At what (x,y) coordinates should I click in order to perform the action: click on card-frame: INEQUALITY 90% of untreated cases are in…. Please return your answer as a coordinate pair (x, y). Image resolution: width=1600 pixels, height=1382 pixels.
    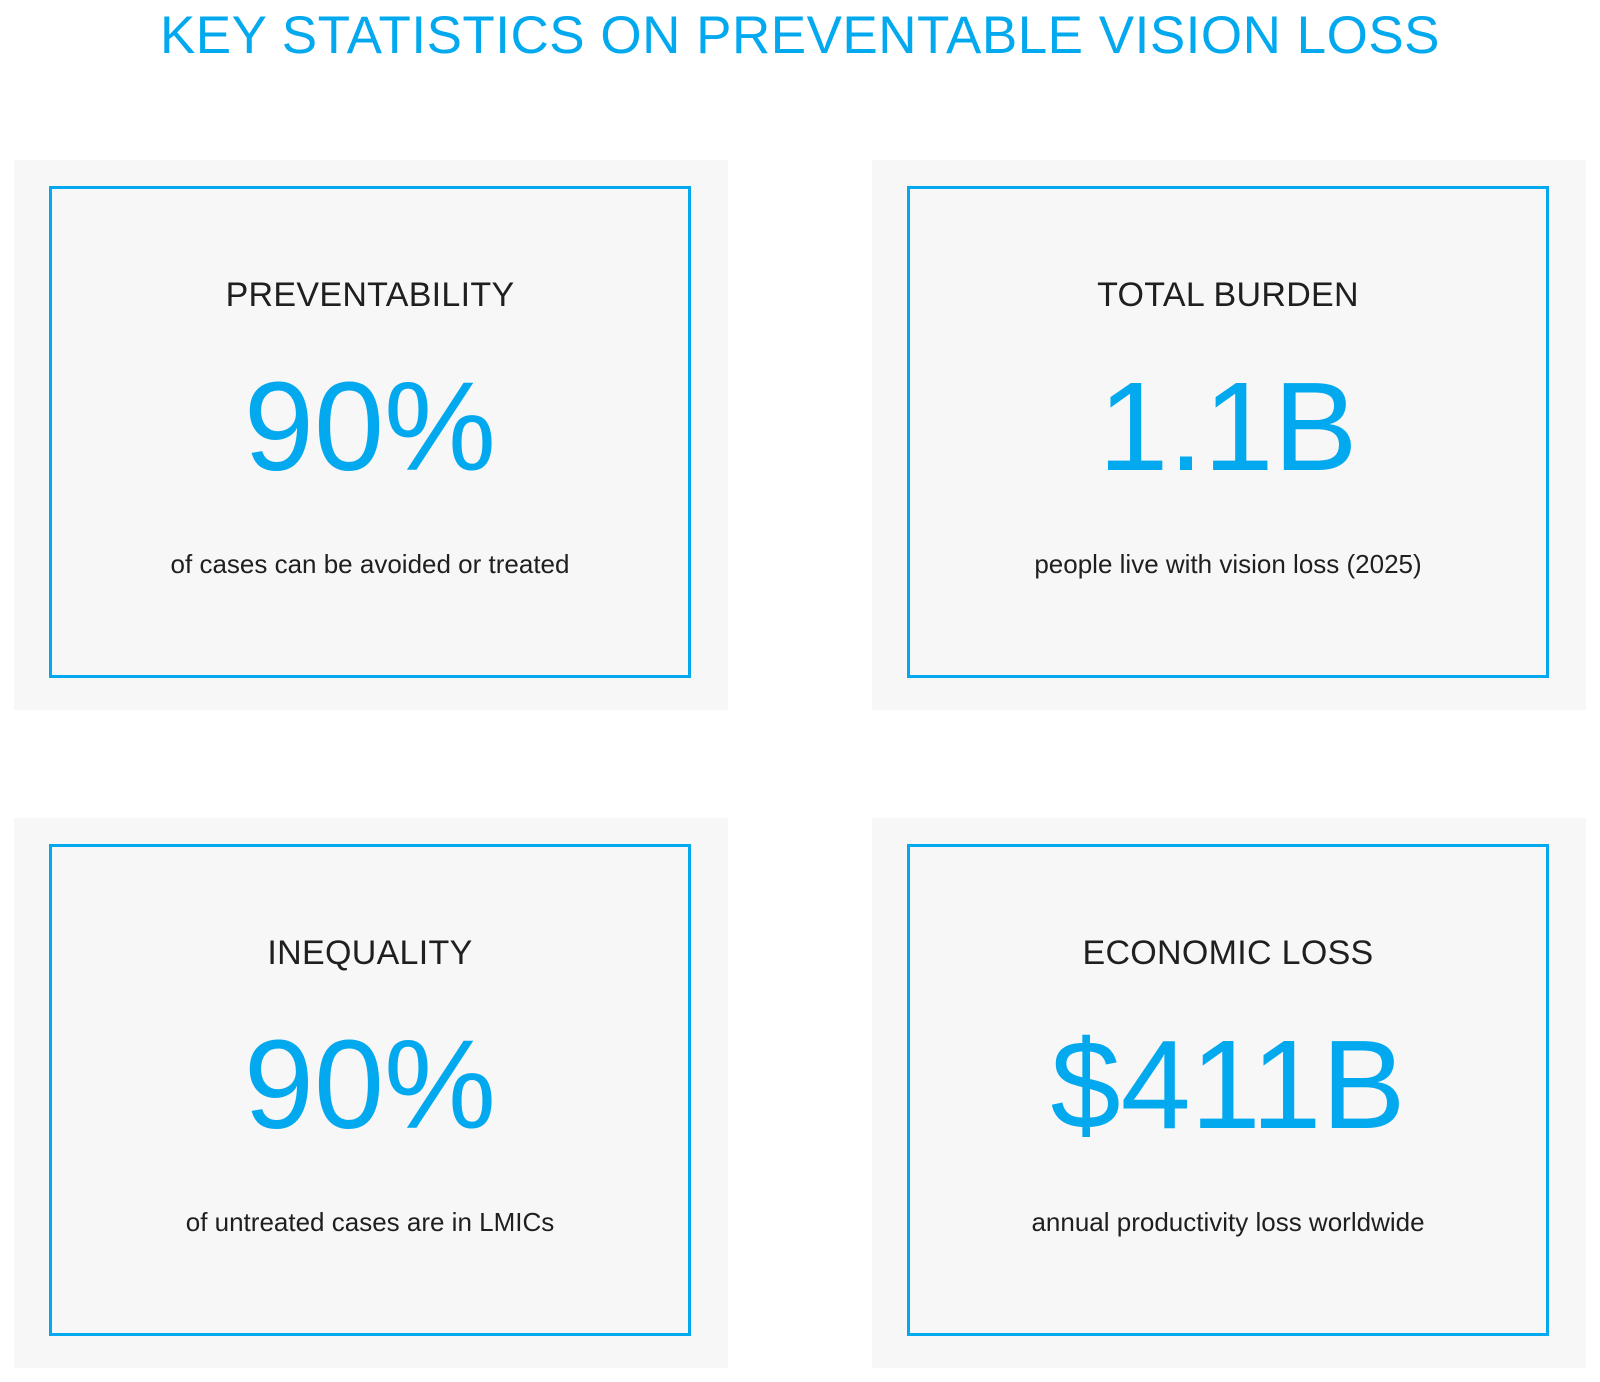
    Looking at the image, I should click on (370, 1090).